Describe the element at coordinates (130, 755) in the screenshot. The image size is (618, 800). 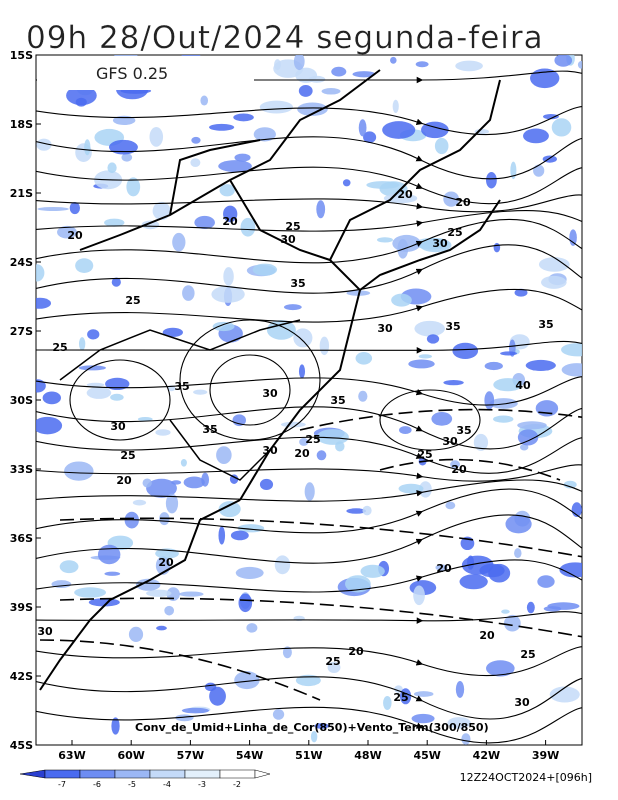
I see `lon-label: 60W` at that location.